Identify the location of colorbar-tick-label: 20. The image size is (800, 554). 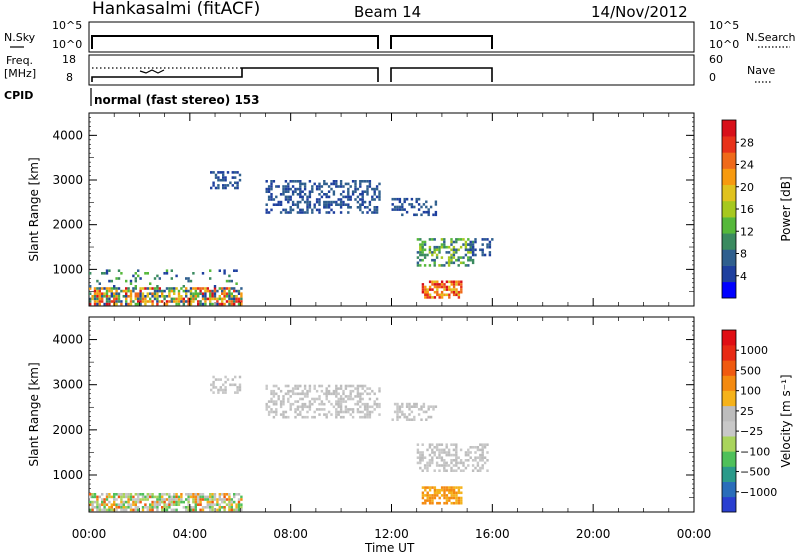
(747, 187).